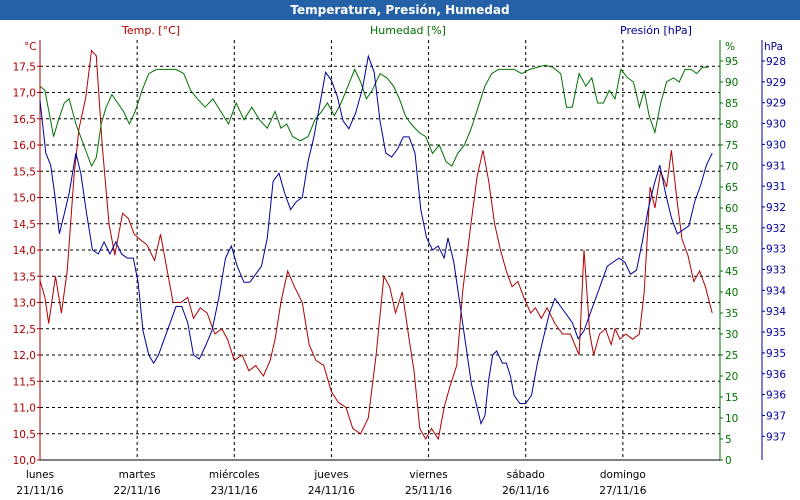  What do you see at coordinates (731, 146) in the screenshot?
I see `humidity-tick-label: 75` at bounding box center [731, 146].